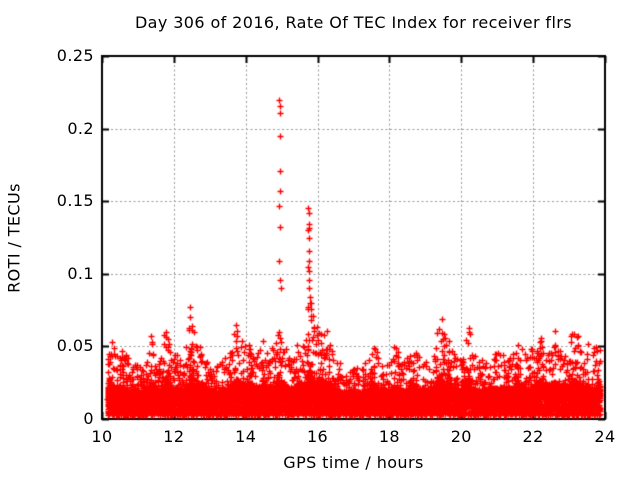  I want to click on y-tick-label: 0.25, so click(75, 55).